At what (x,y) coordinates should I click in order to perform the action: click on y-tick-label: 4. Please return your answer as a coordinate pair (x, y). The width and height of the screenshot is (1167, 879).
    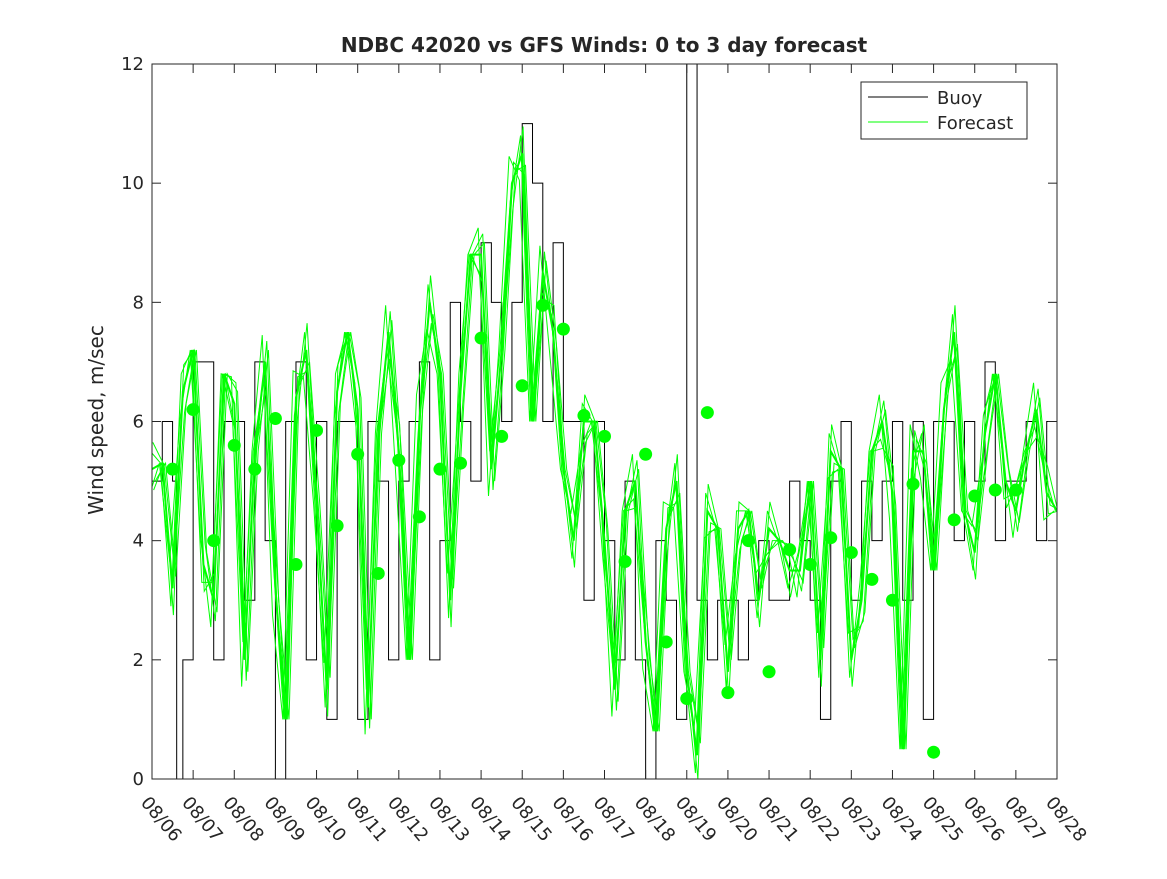
    Looking at the image, I should click on (138, 541).